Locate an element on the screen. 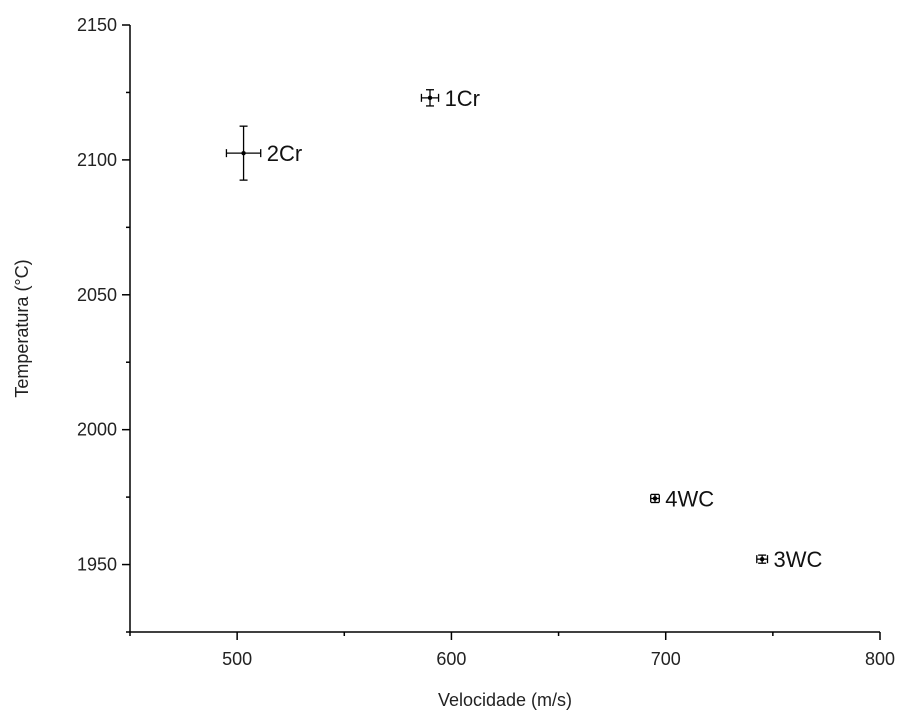 The height and width of the screenshot is (714, 904). point-label: 3WC is located at coordinates (798, 559).